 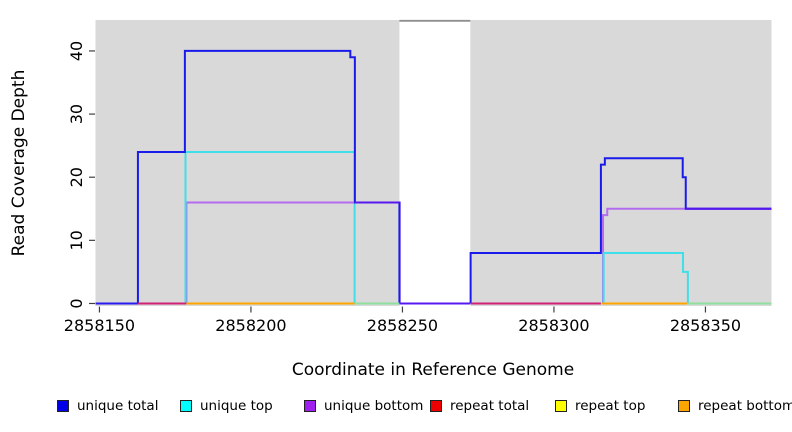 What do you see at coordinates (402, 325) in the screenshot?
I see `x-tick-label: 2858250` at bounding box center [402, 325].